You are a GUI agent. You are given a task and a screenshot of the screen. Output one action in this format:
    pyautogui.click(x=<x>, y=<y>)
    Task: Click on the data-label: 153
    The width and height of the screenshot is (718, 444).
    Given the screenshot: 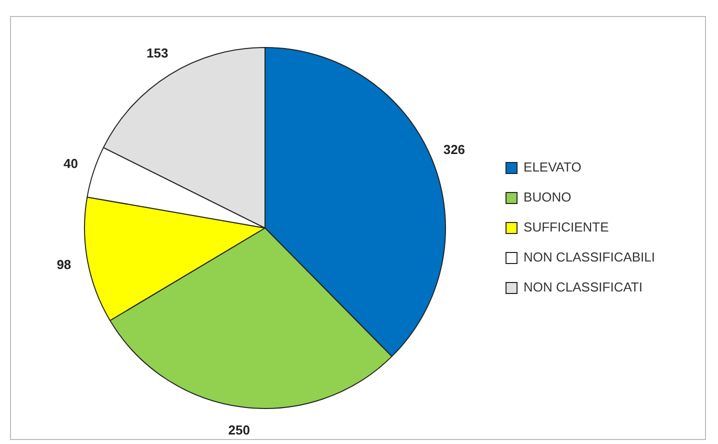 What is the action you would take?
    pyautogui.click(x=157, y=53)
    